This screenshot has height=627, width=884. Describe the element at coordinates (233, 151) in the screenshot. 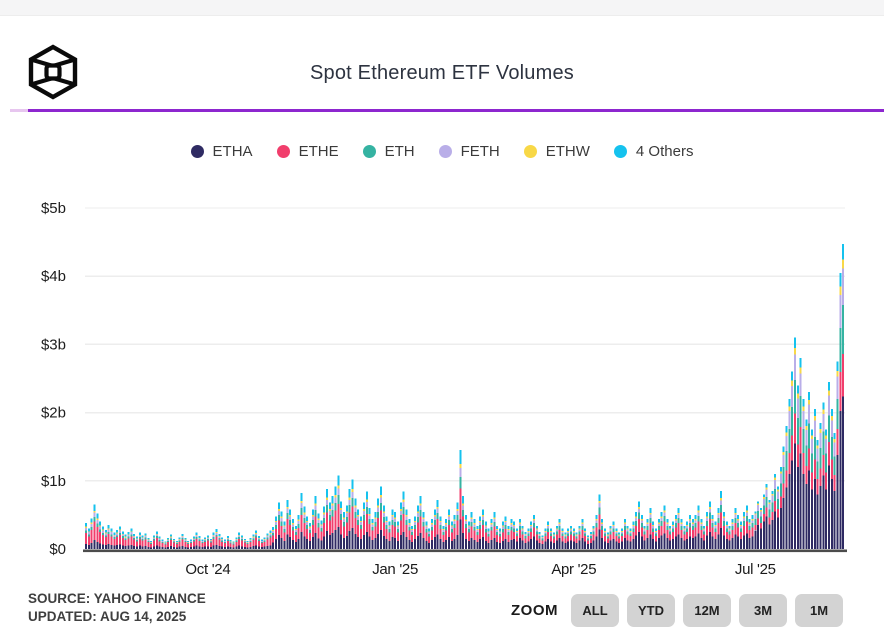

I see `legend-label: ETHA` at that location.